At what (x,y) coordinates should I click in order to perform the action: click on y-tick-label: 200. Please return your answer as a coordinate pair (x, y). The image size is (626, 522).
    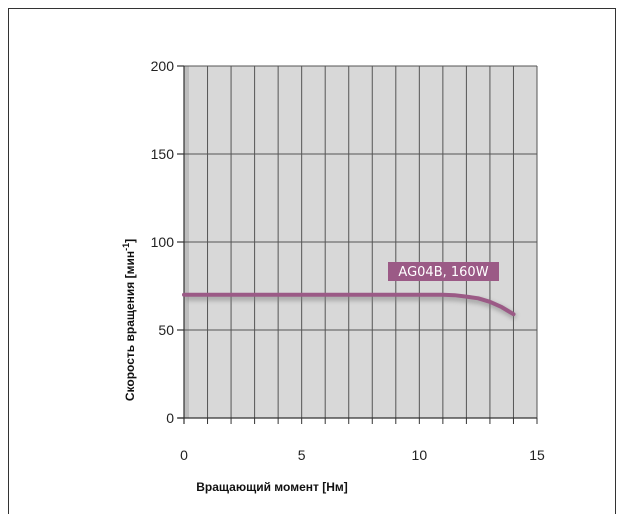
    Looking at the image, I should click on (163, 66).